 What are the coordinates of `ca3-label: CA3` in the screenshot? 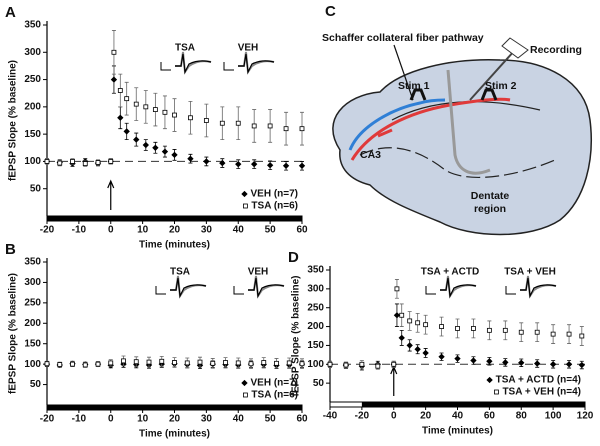 It's located at (370, 155).